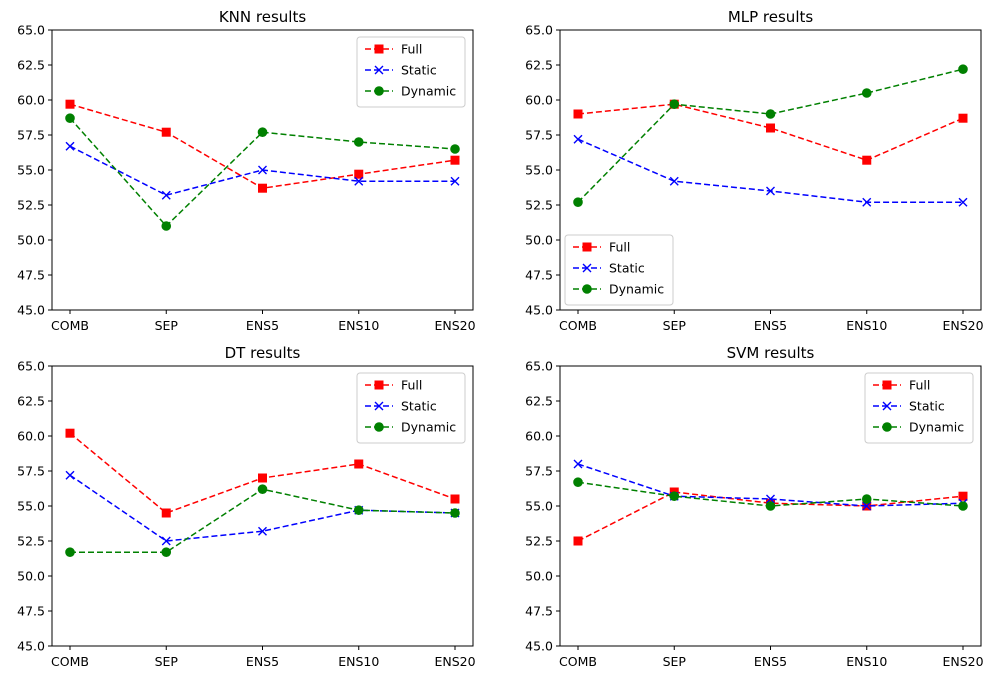 The height and width of the screenshot is (680, 994). I want to click on series-full, so click(262, 473).